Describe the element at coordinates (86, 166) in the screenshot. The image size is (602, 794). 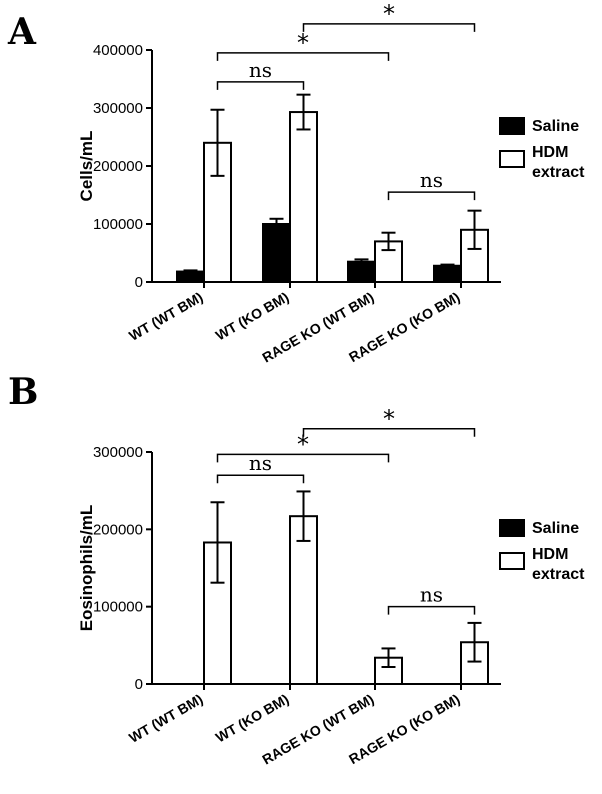
I see `y-axis-label: Cells/mL` at that location.